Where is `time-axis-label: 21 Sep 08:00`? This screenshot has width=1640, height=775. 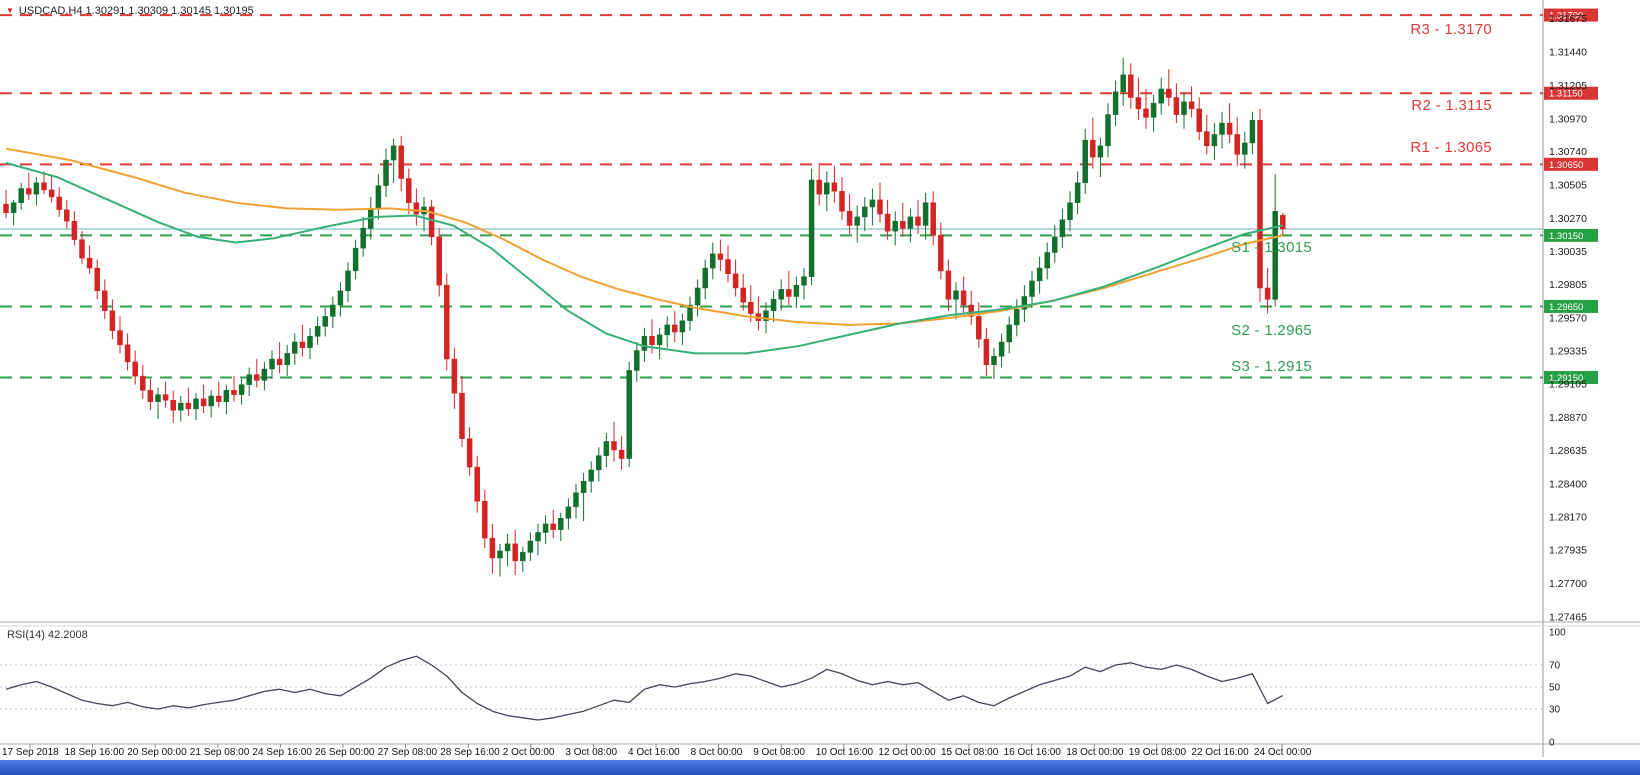
time-axis-label: 21 Sep 08:00 is located at coordinates (220, 752).